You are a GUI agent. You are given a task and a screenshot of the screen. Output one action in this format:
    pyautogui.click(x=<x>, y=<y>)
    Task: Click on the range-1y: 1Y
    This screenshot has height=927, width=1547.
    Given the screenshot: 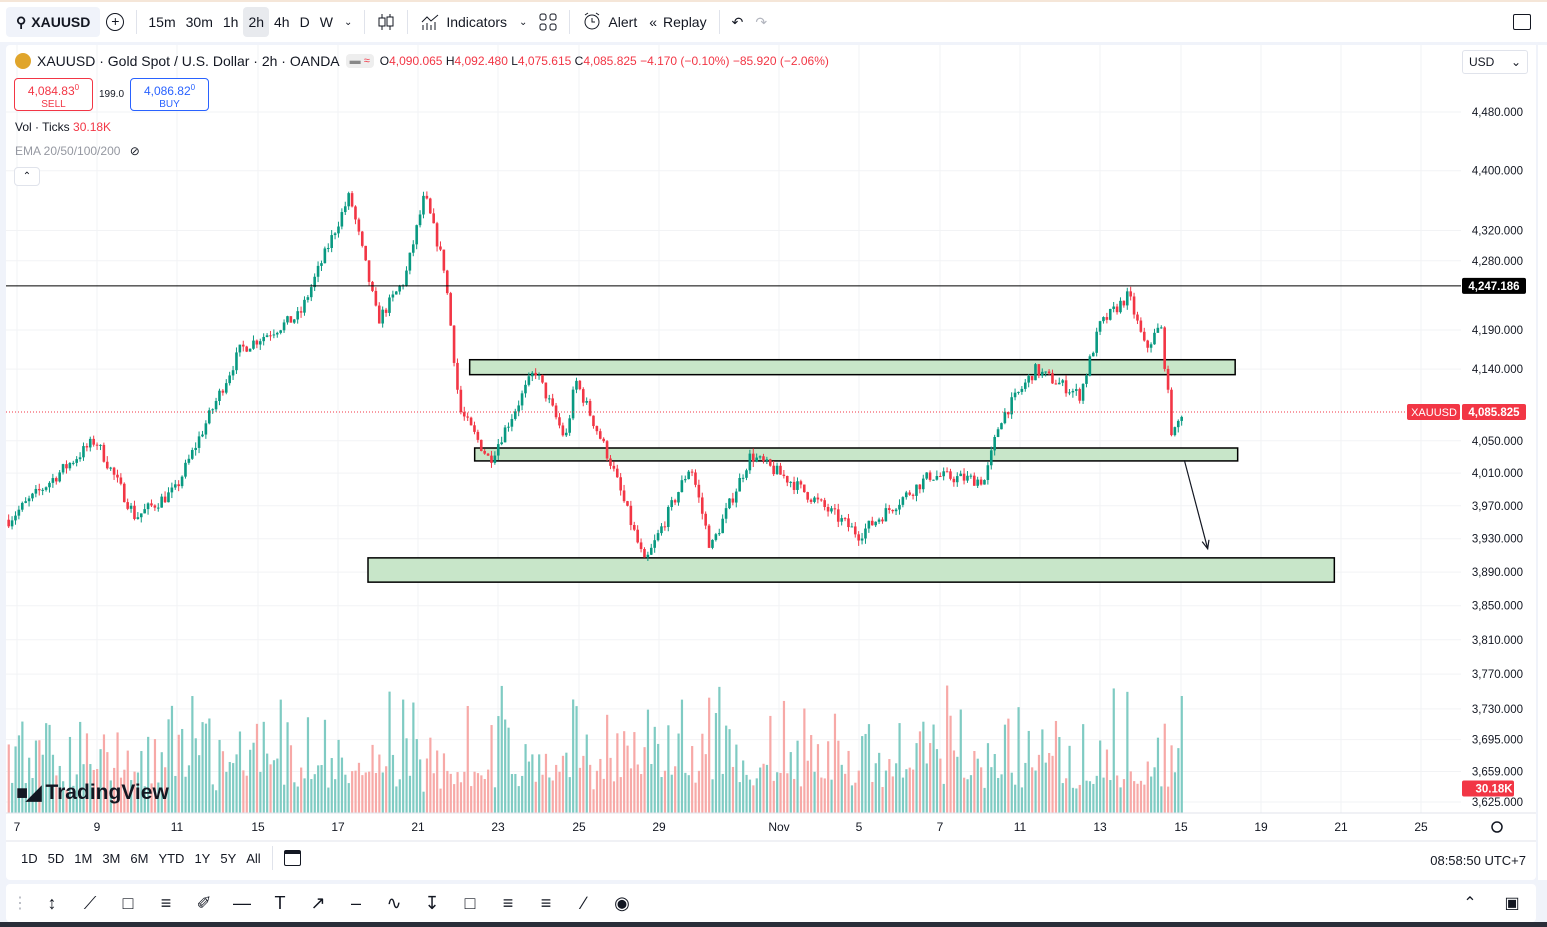 What is the action you would take?
    pyautogui.click(x=202, y=858)
    